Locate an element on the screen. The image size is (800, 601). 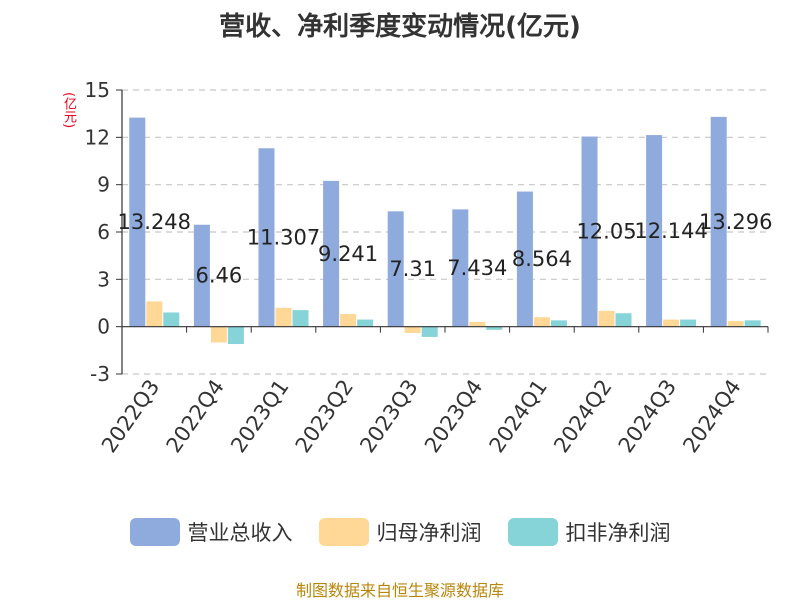
legend-item-deducted-profit: 扣非净利润 is located at coordinates (589, 532).